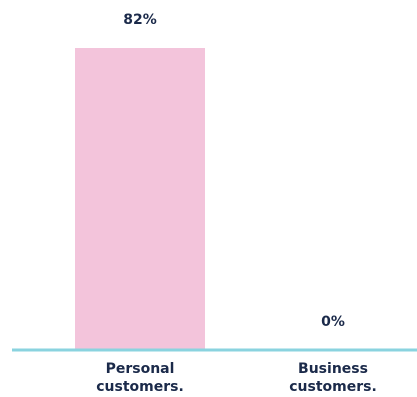 This screenshot has width=417, height=397. What do you see at coordinates (333, 387) in the screenshot?
I see `x-tick-label-2-line-2: customers.` at bounding box center [333, 387].